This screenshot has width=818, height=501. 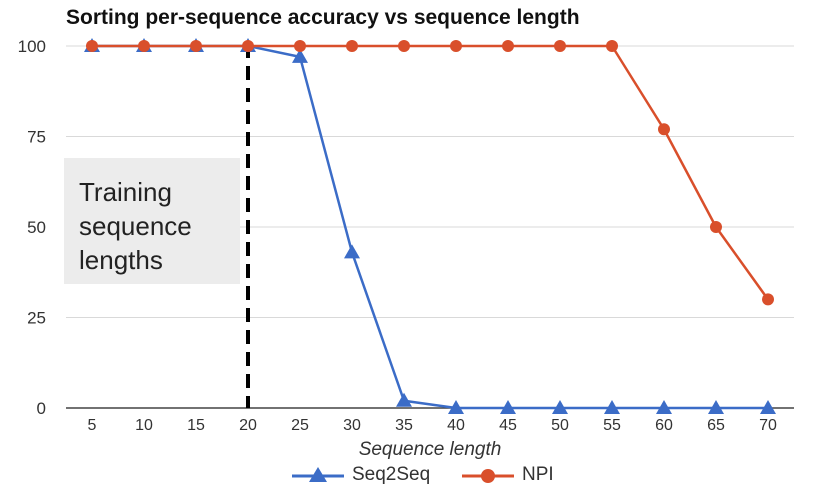 What do you see at coordinates (508, 425) in the screenshot?
I see `x-tick-label-45: 45` at bounding box center [508, 425].